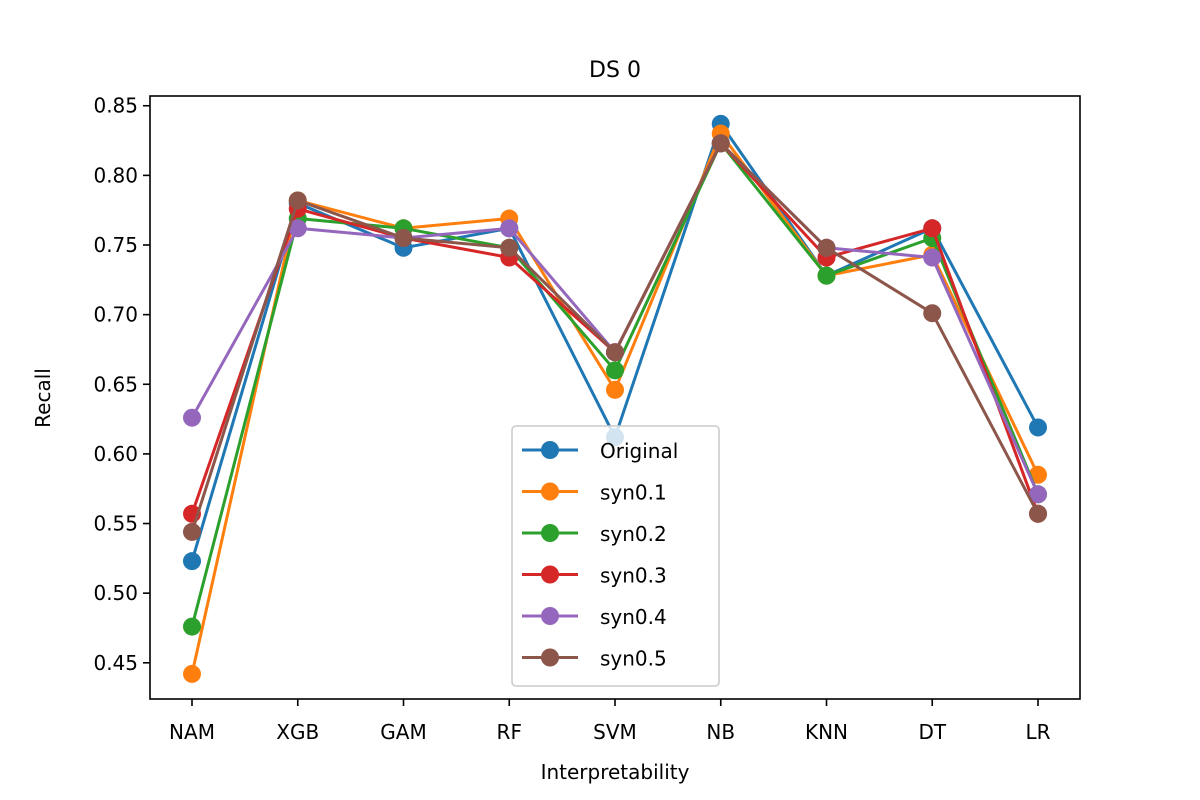 This screenshot has width=1200, height=800. I want to click on x-tick-label: NAM, so click(192, 732).